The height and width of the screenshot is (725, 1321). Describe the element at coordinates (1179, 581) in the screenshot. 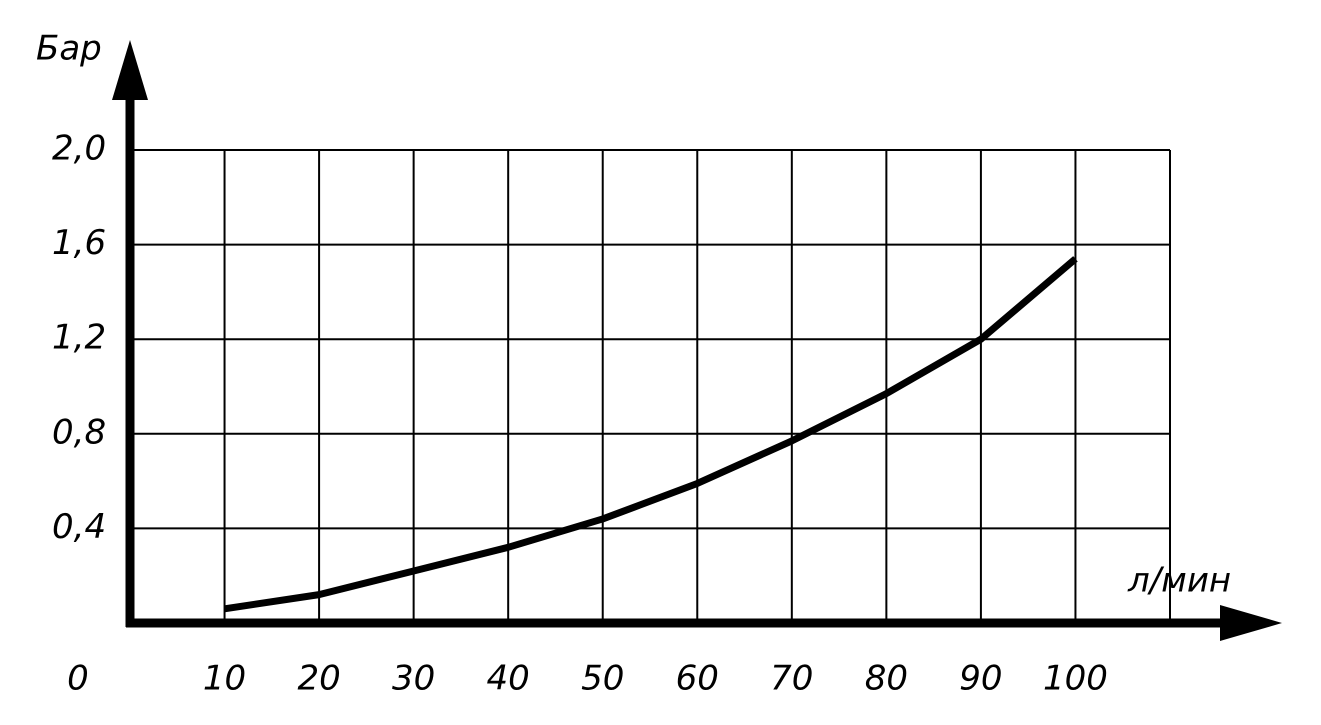

I see `x-axis-label: л/мин` at that location.